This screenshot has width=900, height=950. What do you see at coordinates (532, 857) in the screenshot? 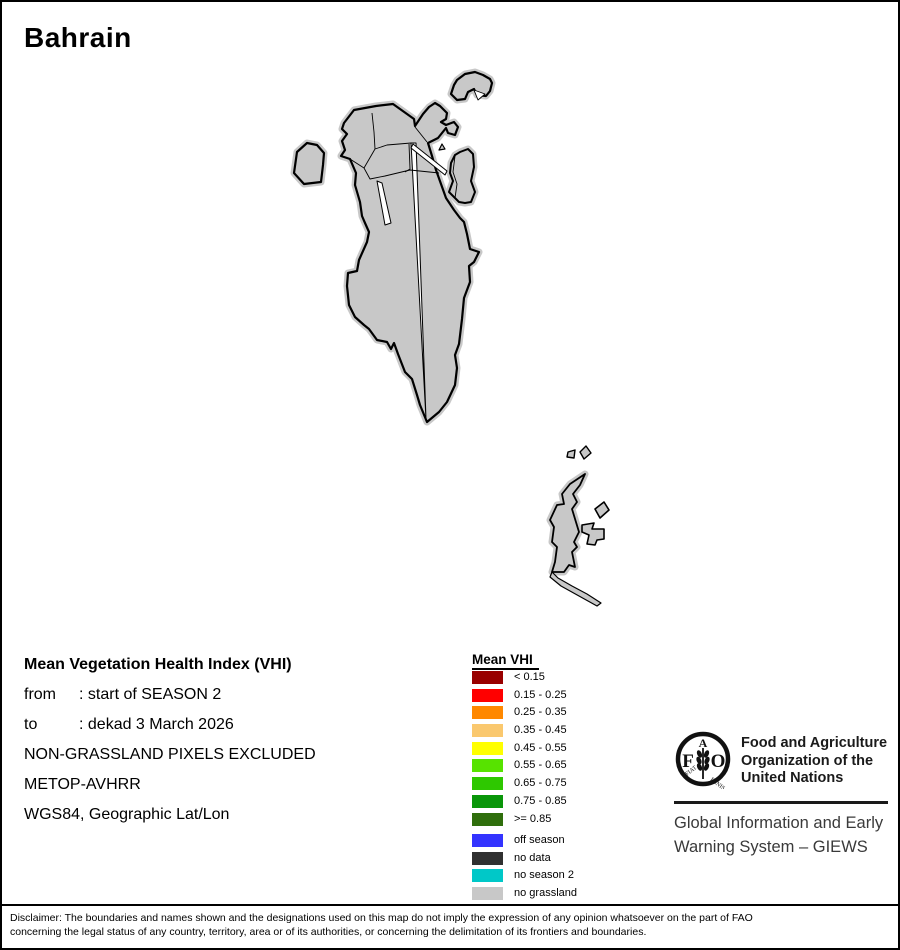
I see `legend-label: no data` at bounding box center [532, 857].